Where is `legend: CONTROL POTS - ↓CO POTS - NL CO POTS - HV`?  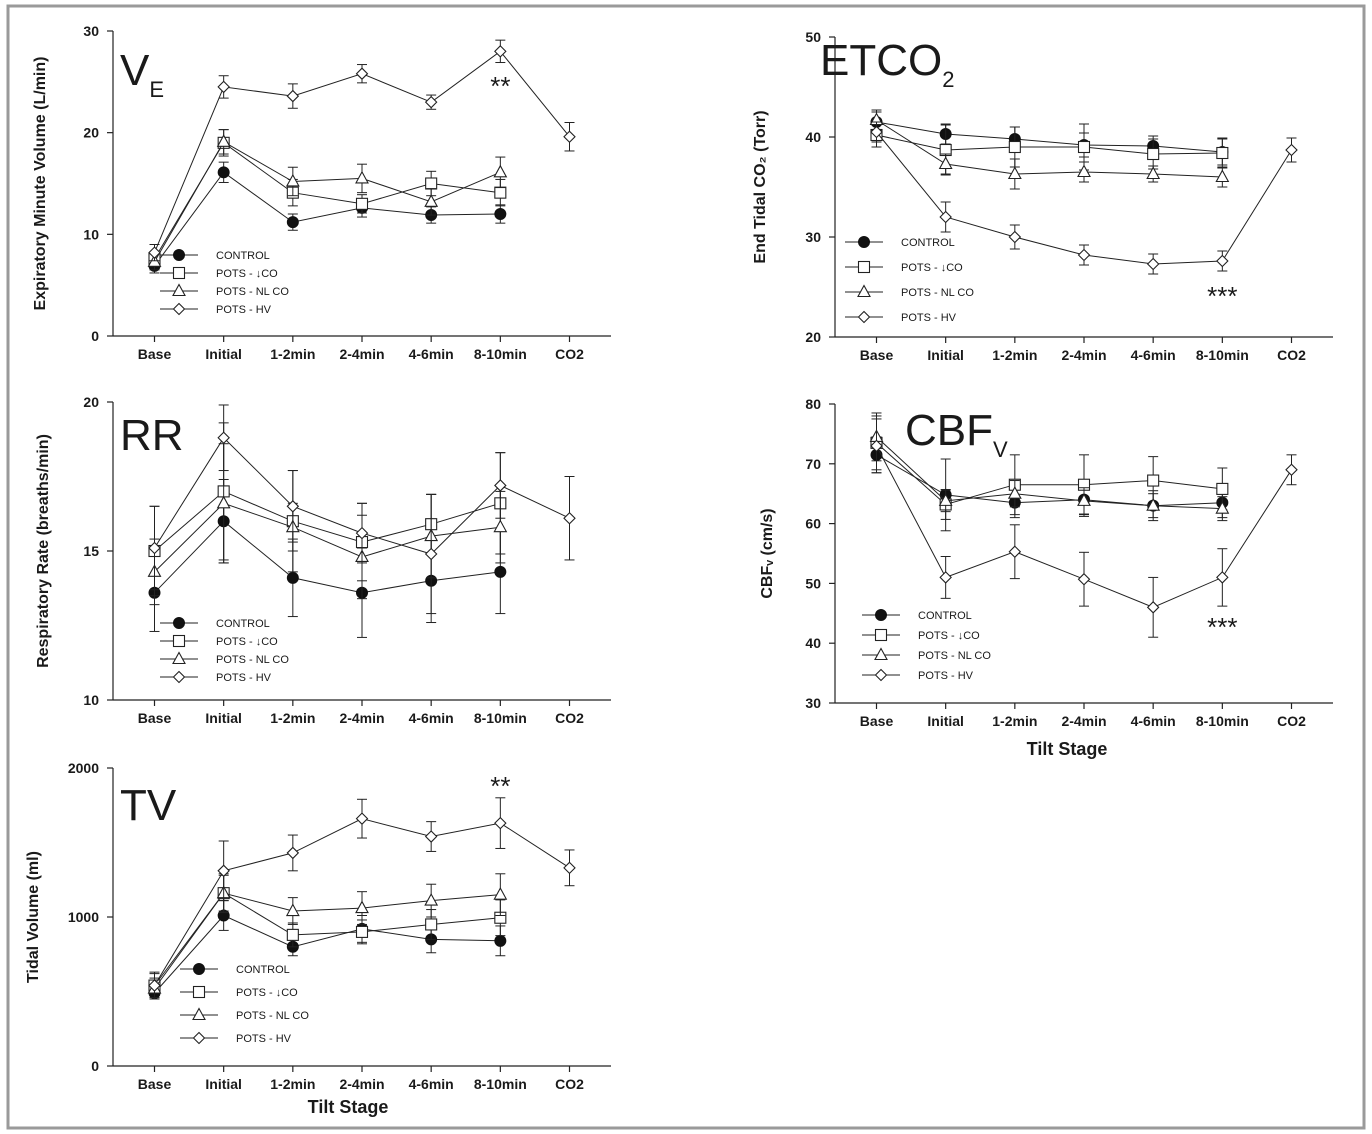
legend: CONTROL POTS - ↓CO POTS - NL CO POTS - HV is located at coordinates (244, 1004).